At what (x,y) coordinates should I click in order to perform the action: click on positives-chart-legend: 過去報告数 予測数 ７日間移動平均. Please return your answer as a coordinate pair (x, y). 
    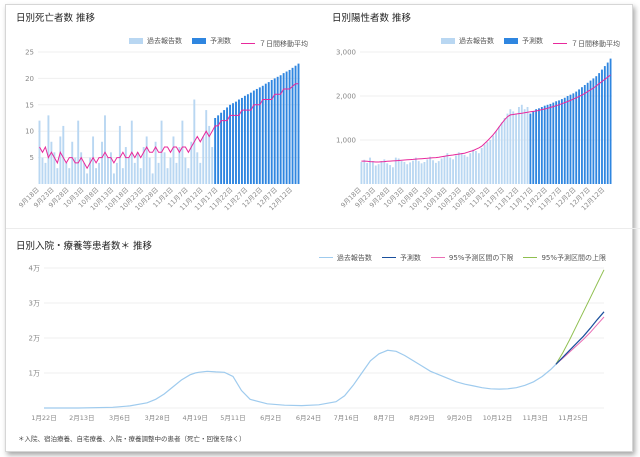
    Looking at the image, I should click on (525, 42).